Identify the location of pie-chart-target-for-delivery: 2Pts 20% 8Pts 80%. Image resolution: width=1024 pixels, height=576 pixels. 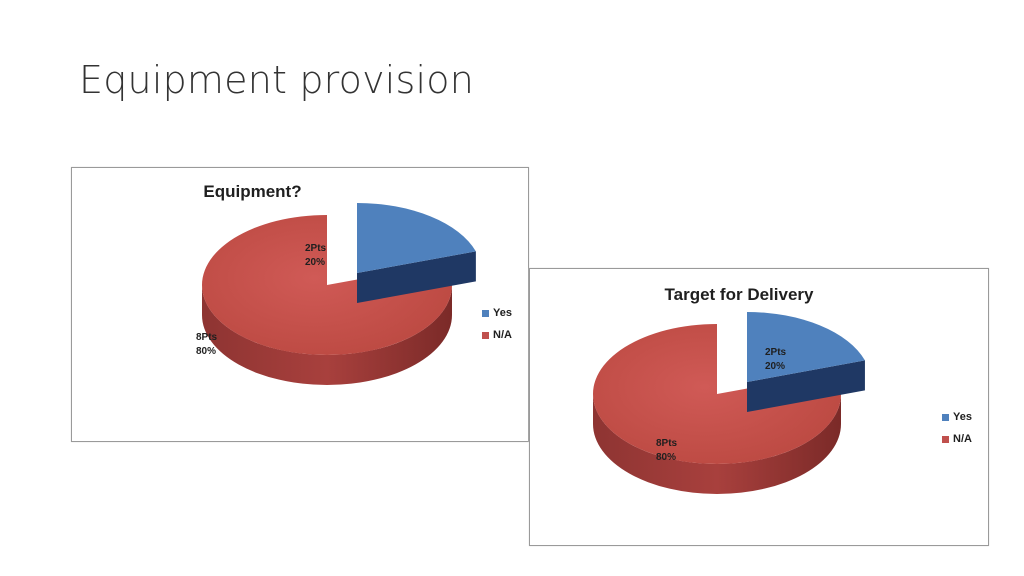
(729, 403).